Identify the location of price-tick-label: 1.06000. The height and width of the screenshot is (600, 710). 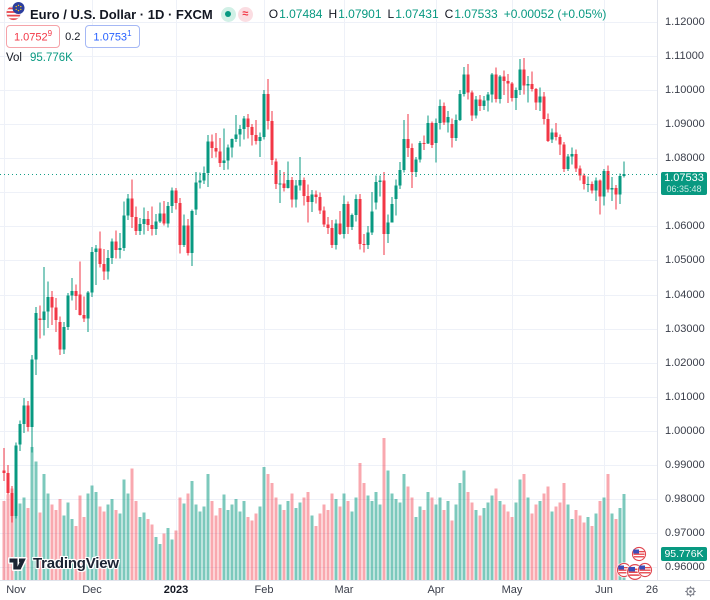
(685, 226).